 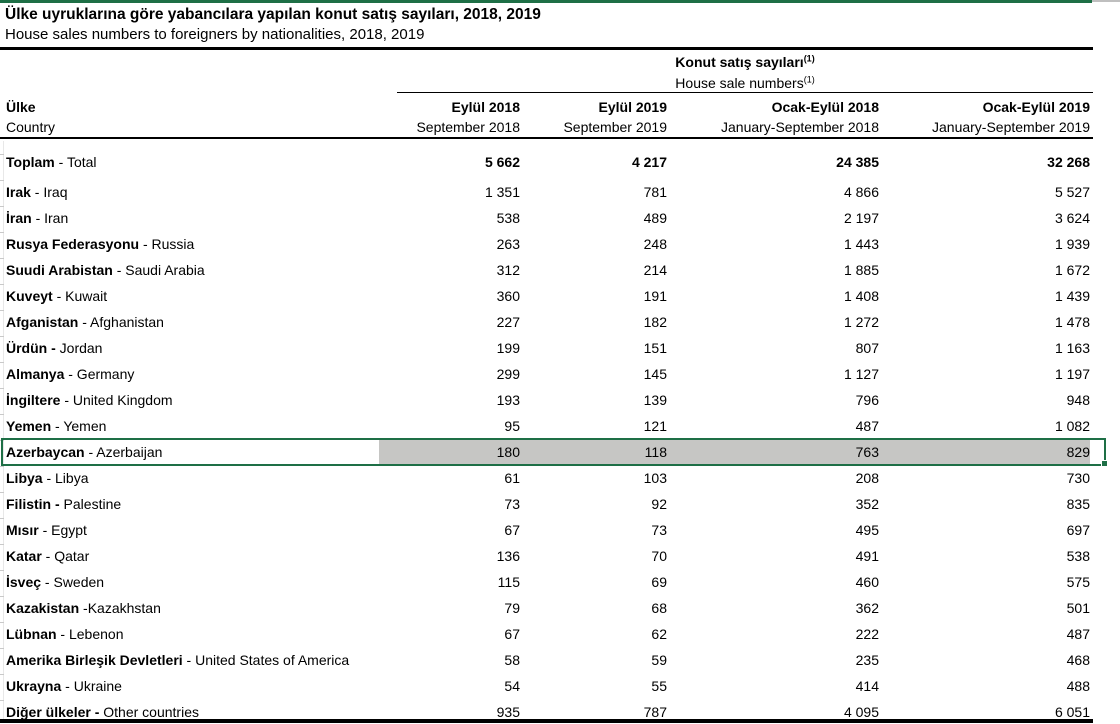 I want to click on cell-jansep2018: 235, so click(x=867, y=660).